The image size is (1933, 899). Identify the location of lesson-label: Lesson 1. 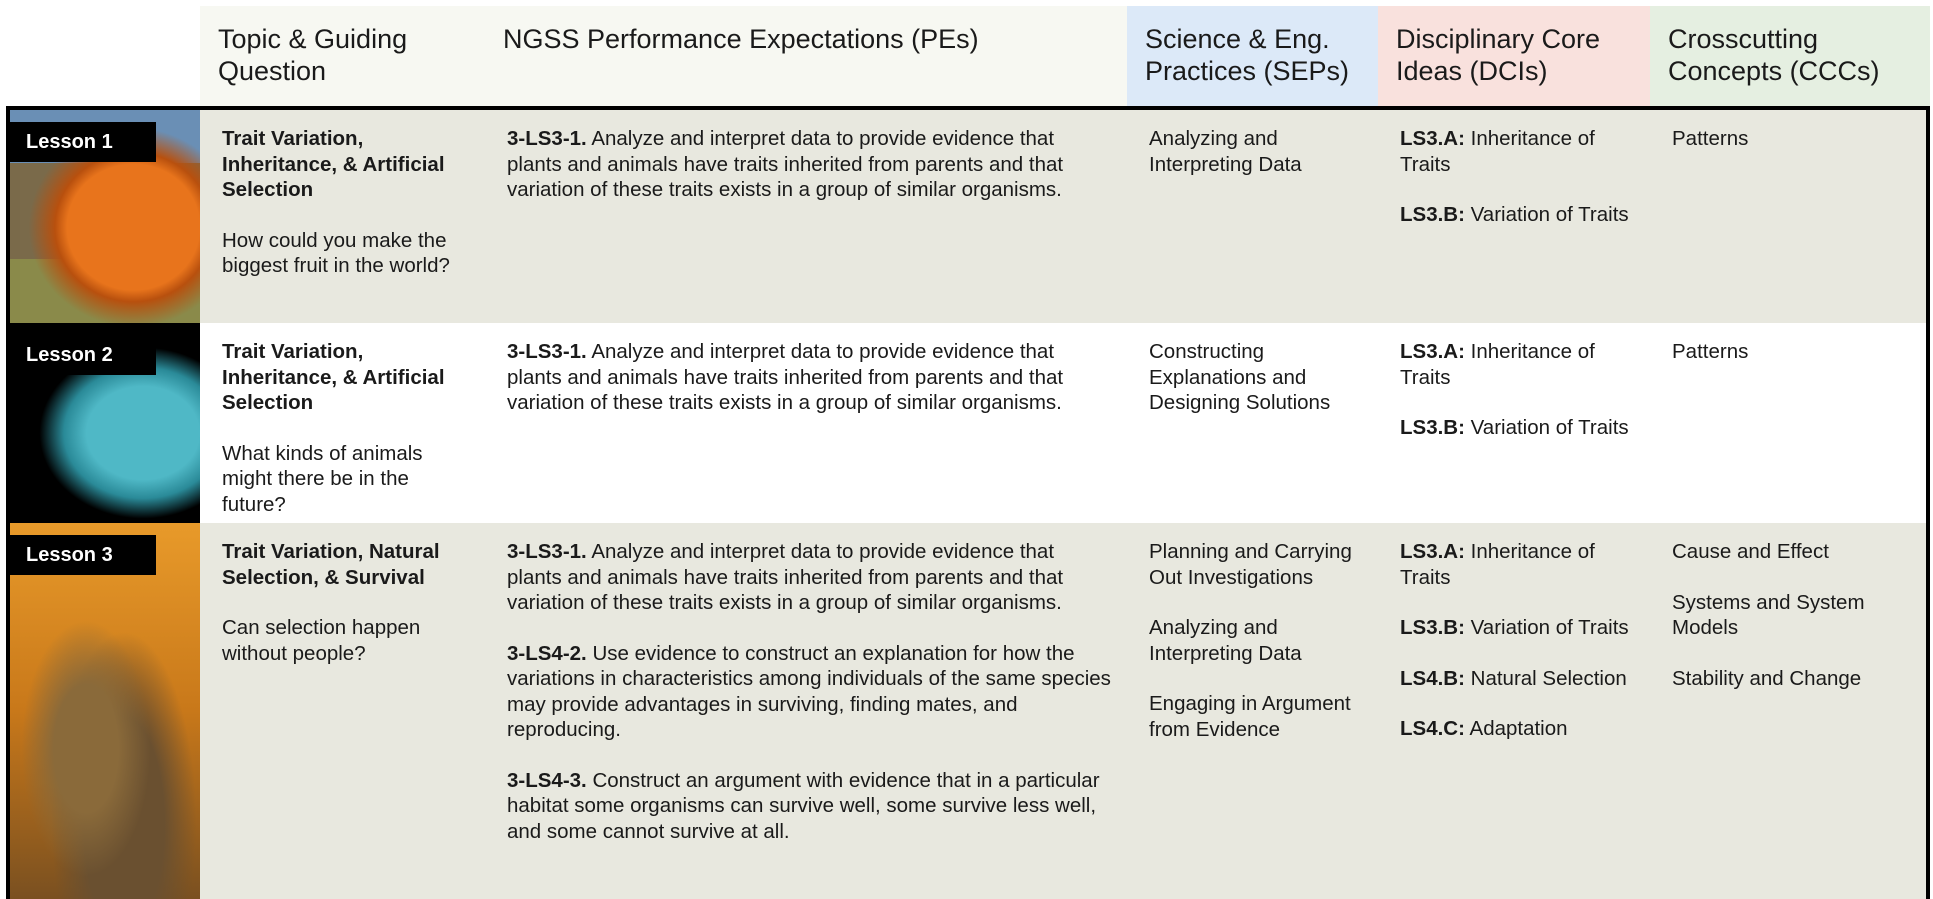
(83, 142).